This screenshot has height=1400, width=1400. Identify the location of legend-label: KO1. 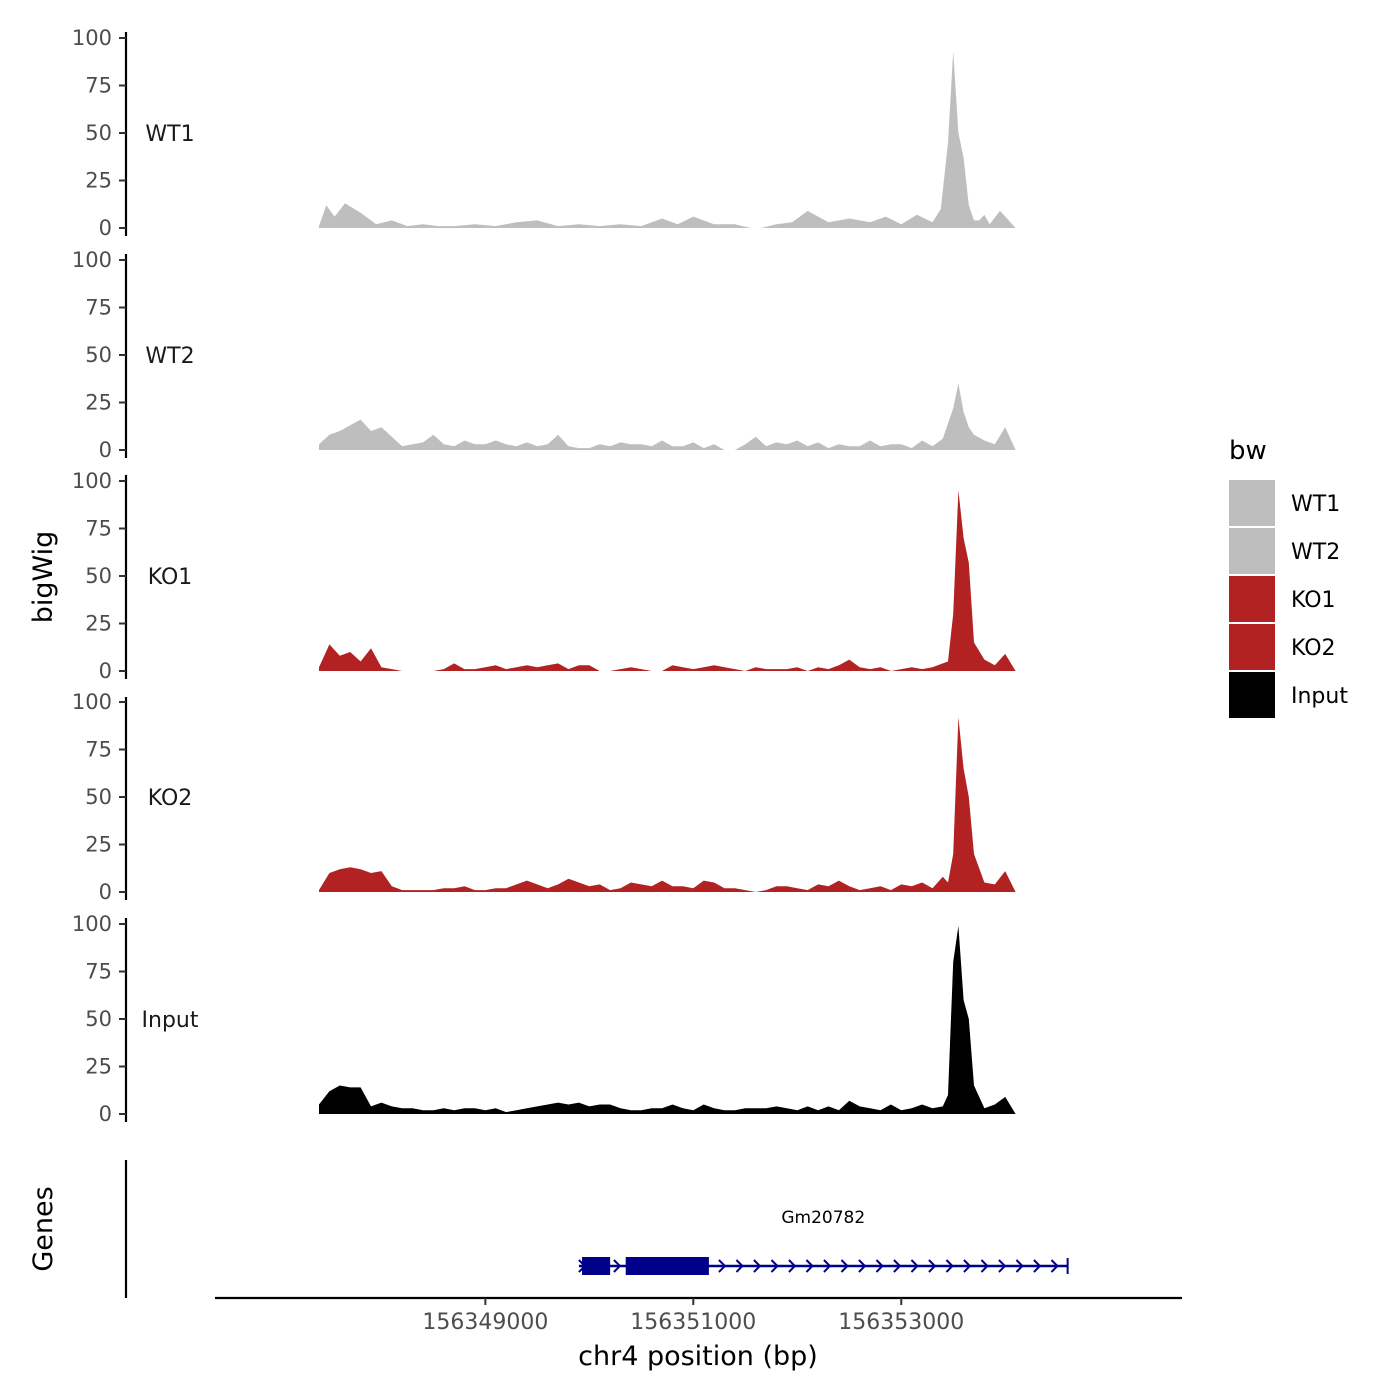
(1313, 600).